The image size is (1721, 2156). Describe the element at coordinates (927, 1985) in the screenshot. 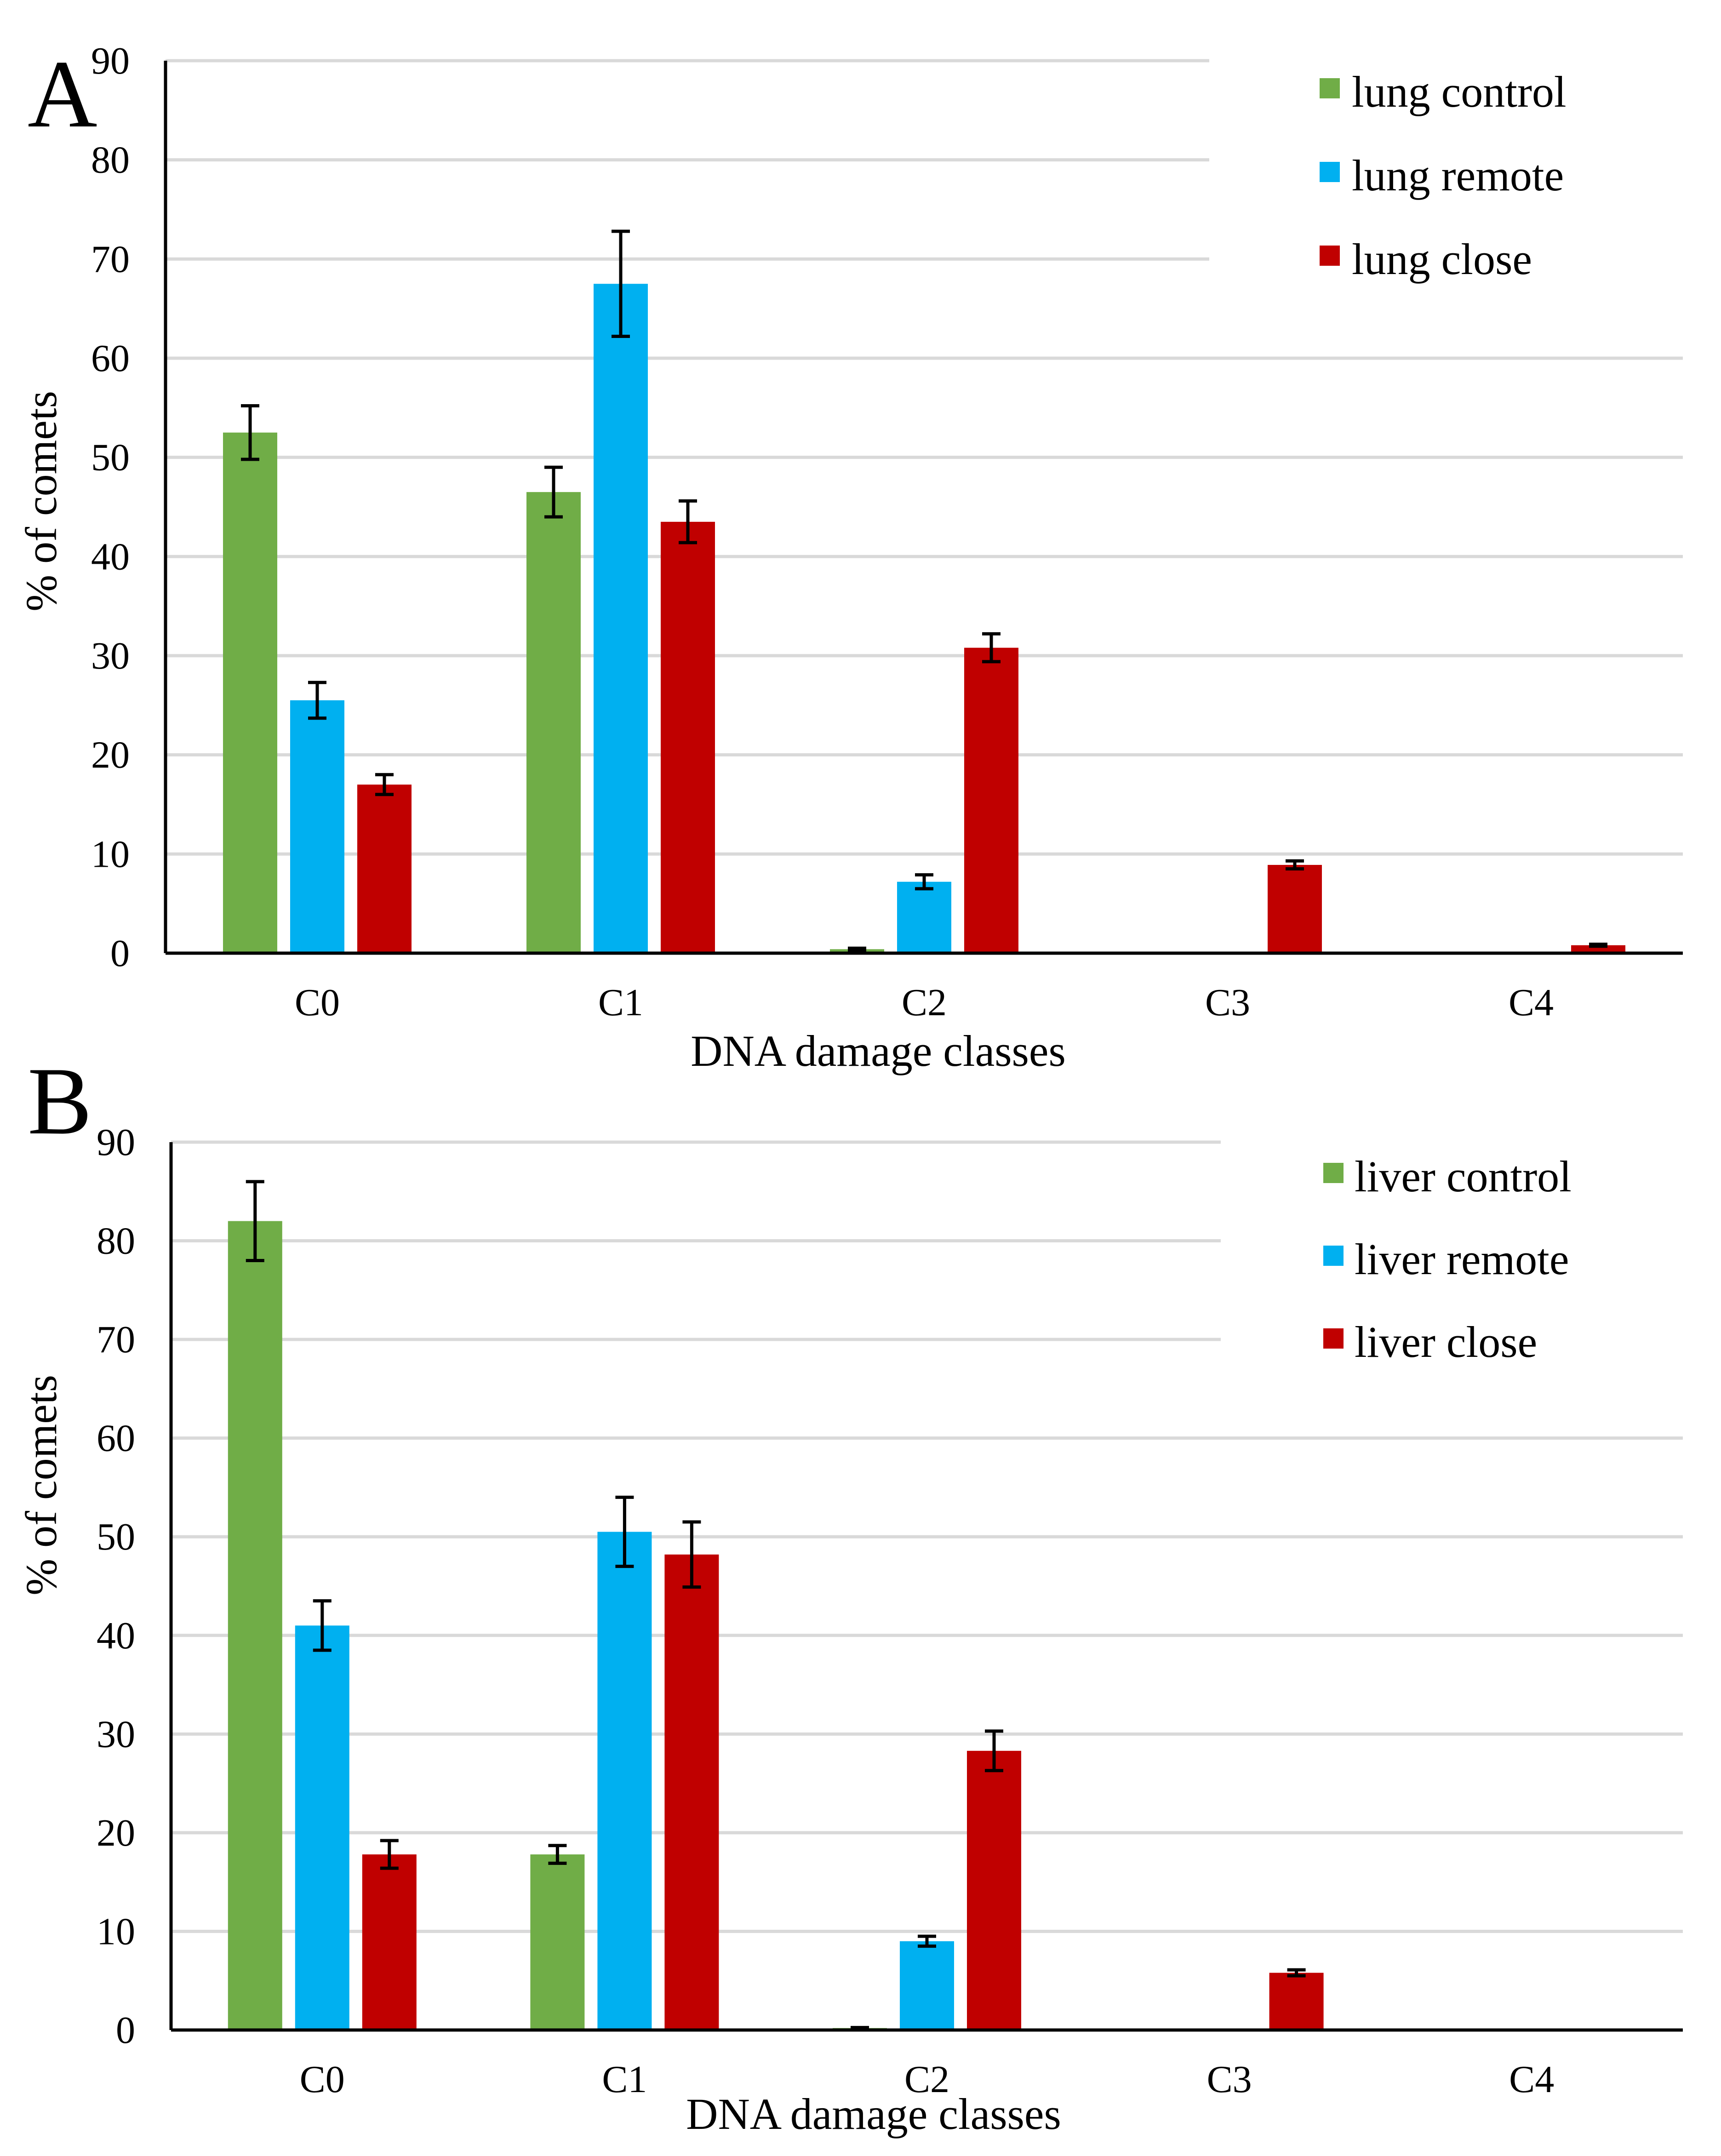

I see `bar-liver-remote-c2` at that location.